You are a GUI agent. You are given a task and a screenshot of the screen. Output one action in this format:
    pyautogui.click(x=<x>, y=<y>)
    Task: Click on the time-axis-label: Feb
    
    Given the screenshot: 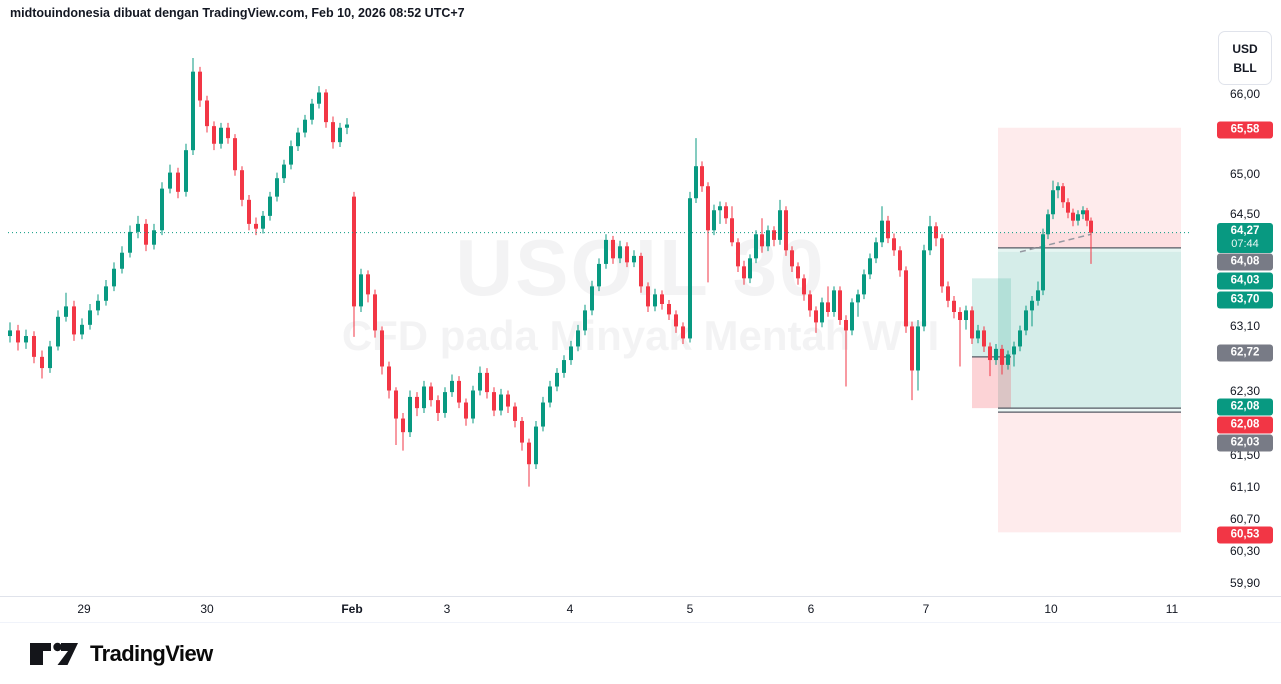 What is the action you would take?
    pyautogui.click(x=352, y=609)
    